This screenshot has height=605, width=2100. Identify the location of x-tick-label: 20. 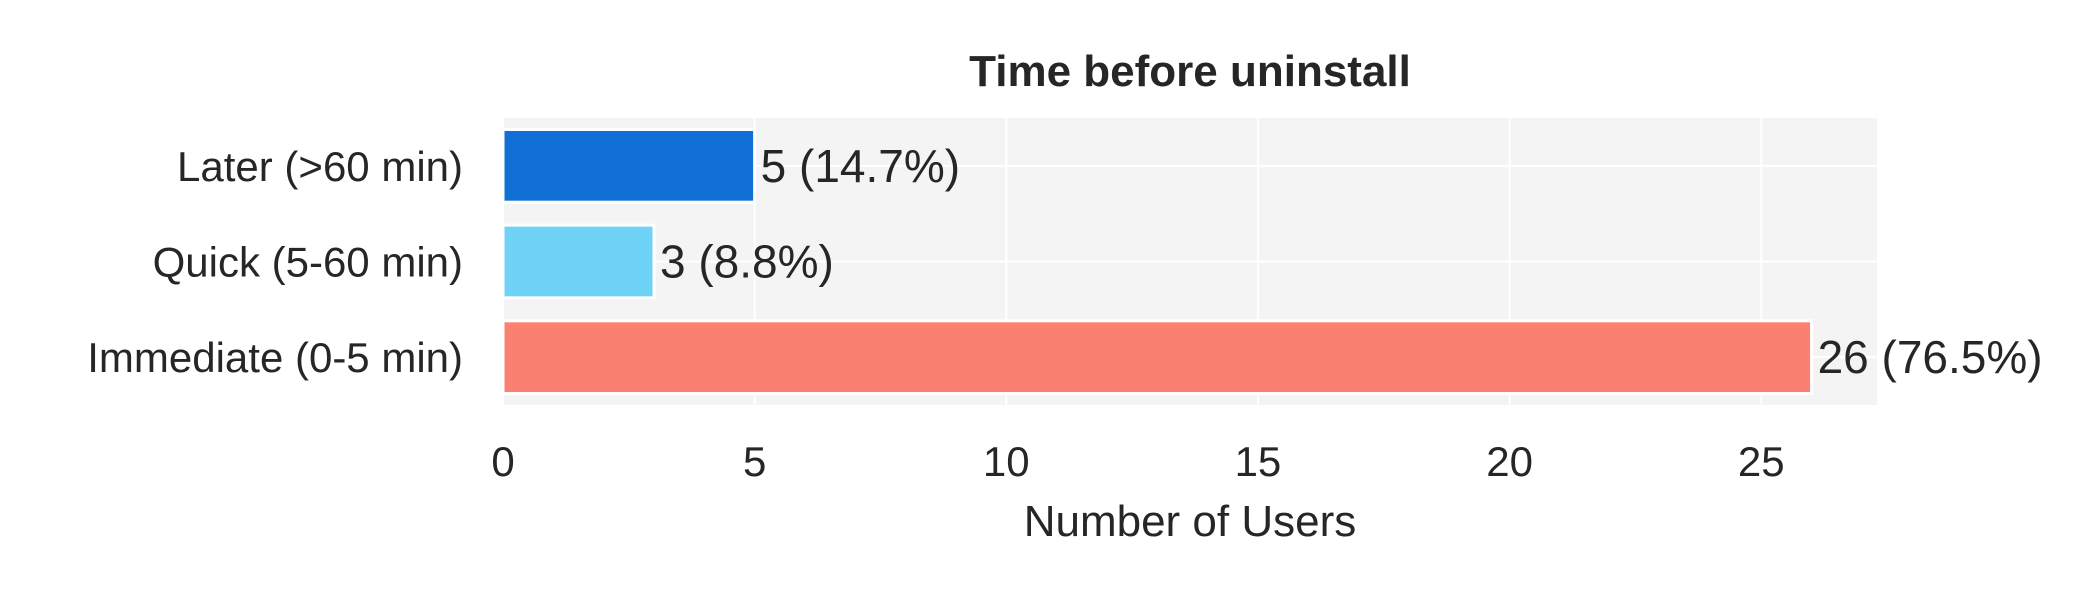
(1509, 461).